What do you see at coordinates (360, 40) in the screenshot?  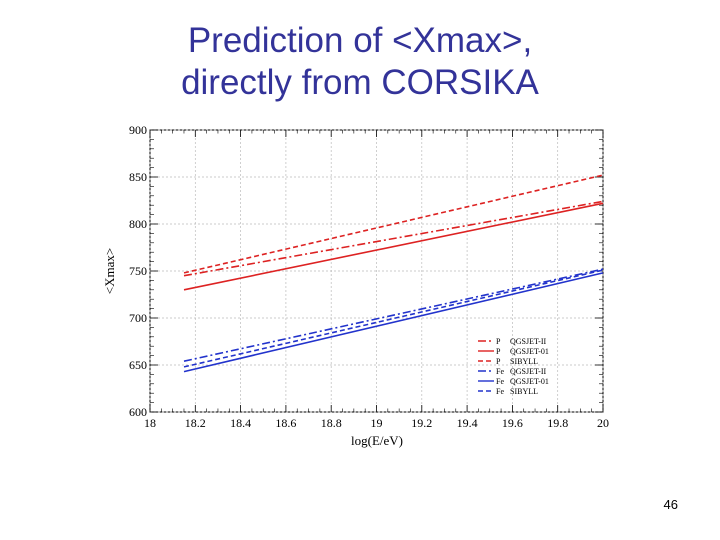 I see `title-line-1: Prediction of <Xmax>,` at bounding box center [360, 40].